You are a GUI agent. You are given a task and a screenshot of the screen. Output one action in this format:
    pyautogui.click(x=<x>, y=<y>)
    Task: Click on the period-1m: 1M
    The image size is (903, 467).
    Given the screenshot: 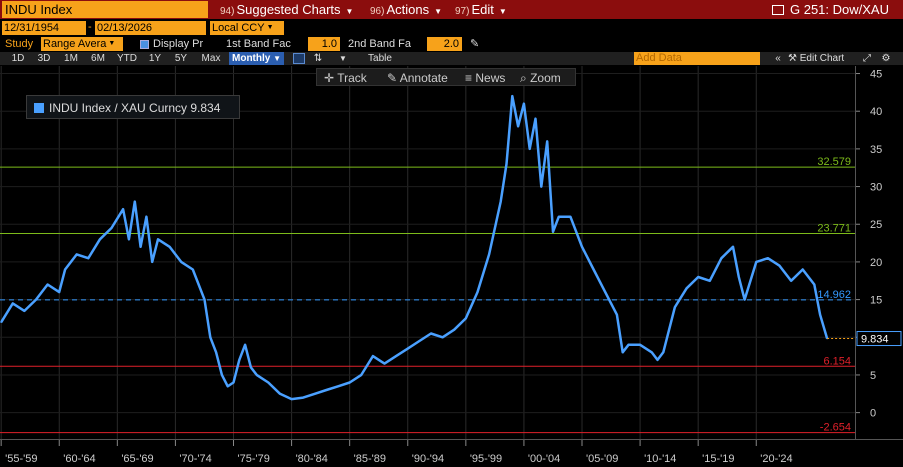 What is the action you would take?
    pyautogui.click(x=71, y=58)
    